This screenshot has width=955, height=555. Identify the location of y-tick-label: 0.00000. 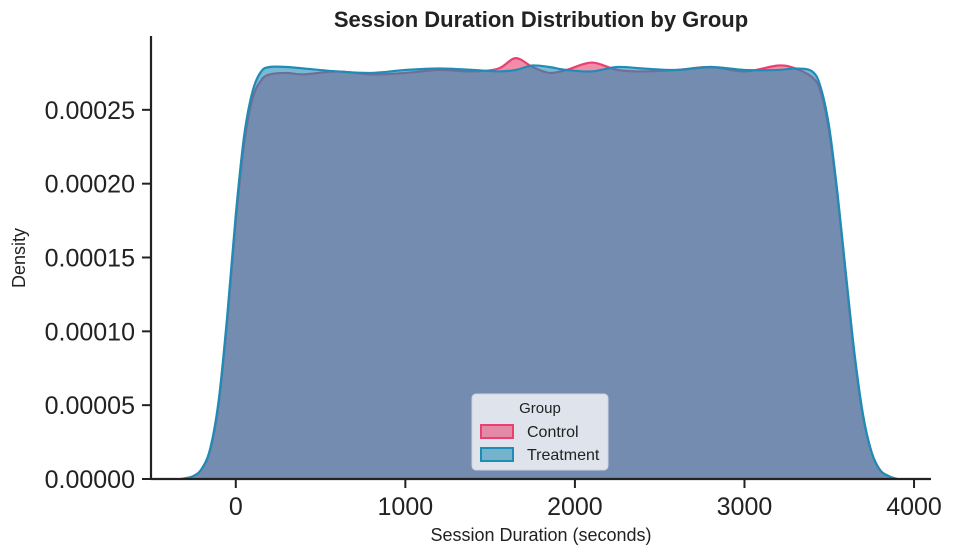
(90, 480).